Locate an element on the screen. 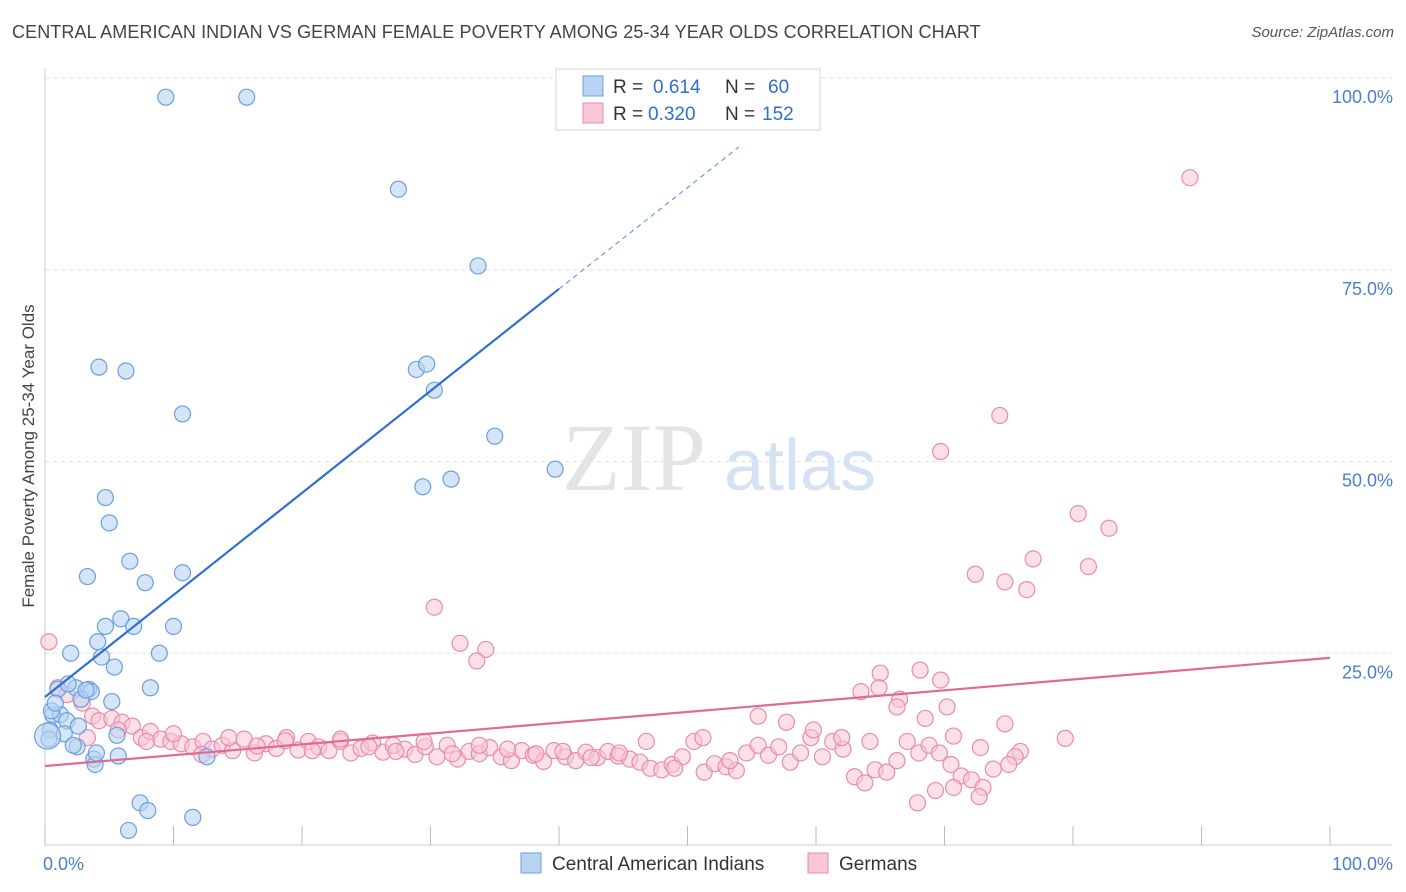  y-axis-label: Female Poverty Among 25-34 Year Olds is located at coordinates (28, 455).